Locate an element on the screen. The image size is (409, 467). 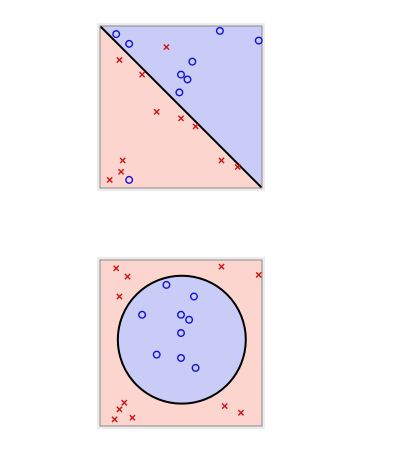
decision-boundary-line is located at coordinates (181, 107).